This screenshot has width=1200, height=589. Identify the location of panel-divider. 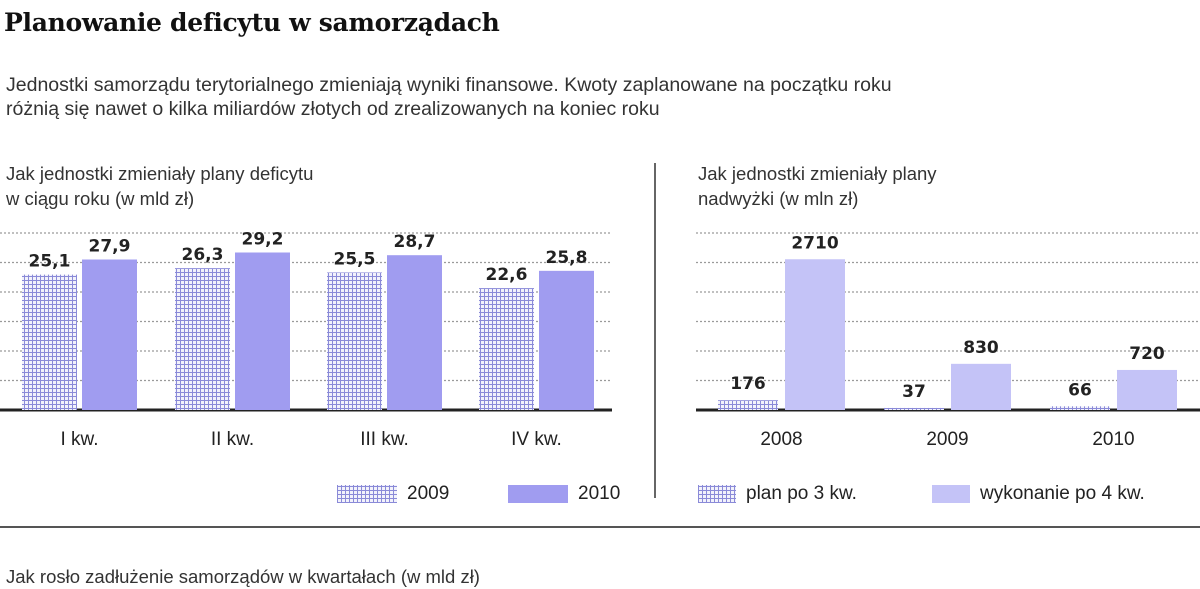
(655, 330).